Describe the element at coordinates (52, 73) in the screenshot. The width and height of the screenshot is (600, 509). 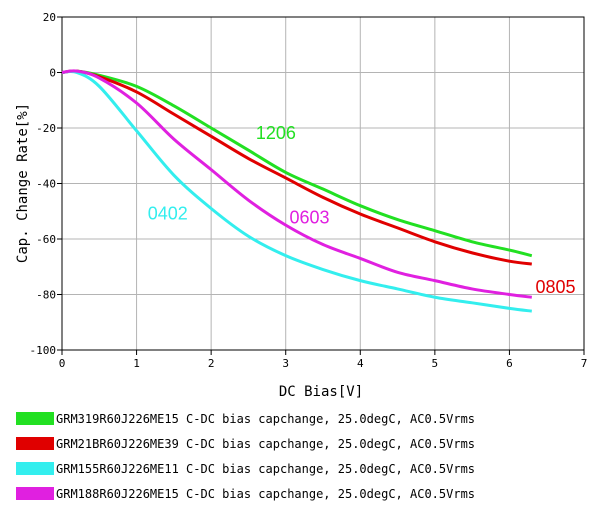
I see `y-tick-label: 0` at that location.